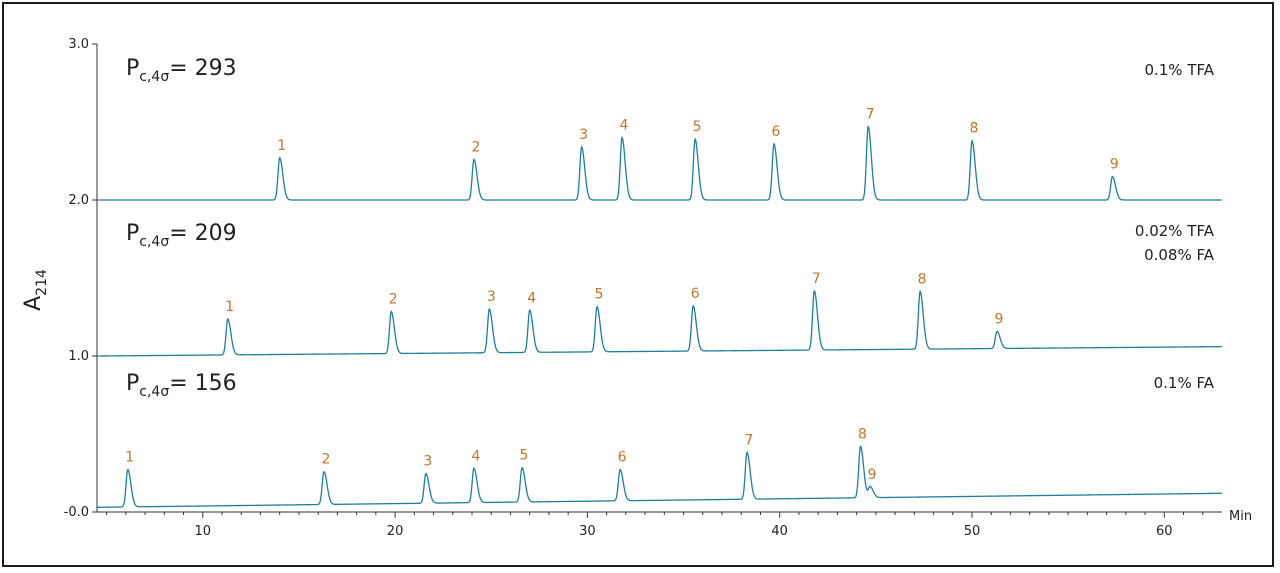 The width and height of the screenshot is (1280, 573). What do you see at coordinates (202, 531) in the screenshot?
I see `x-tick-label: 10` at bounding box center [202, 531].